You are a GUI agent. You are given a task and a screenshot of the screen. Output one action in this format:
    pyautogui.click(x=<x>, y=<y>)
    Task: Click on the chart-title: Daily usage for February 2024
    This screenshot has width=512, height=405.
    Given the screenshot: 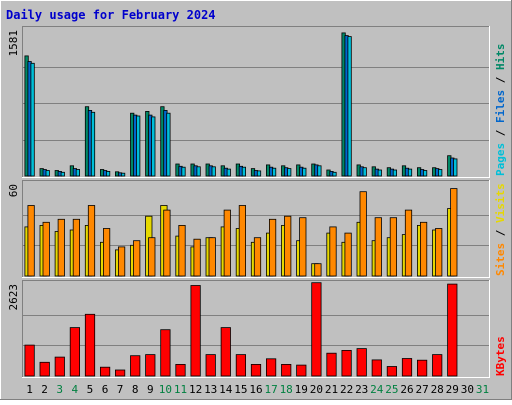 What is the action you would take?
    pyautogui.click(x=111, y=15)
    